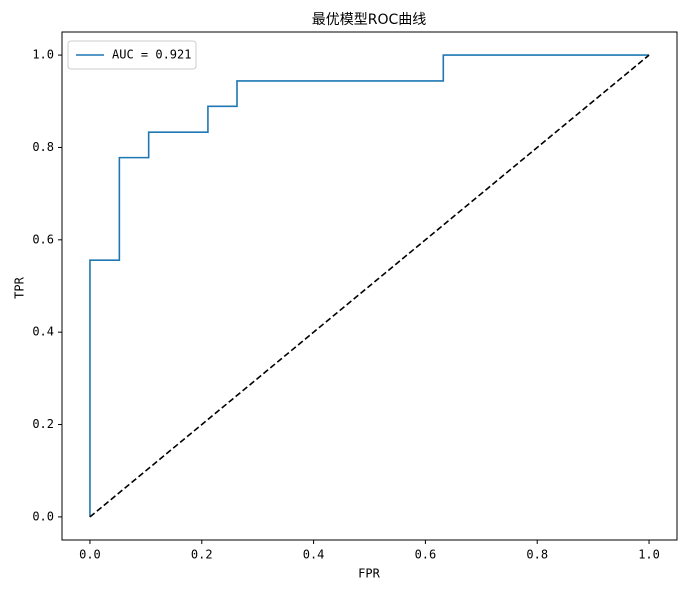 The width and height of the screenshot is (693, 594). I want to click on legend-box, so click(132, 55).